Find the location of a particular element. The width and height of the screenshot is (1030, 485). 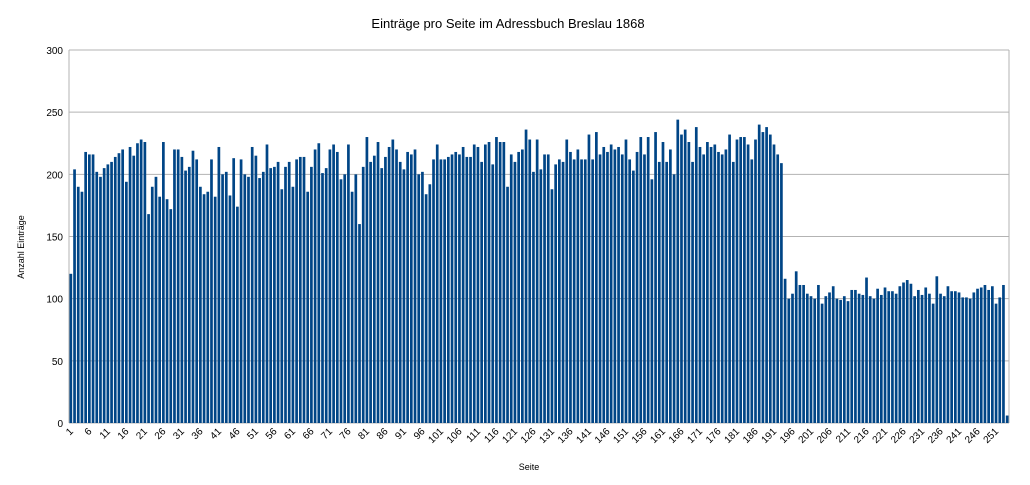

x-tick-label: 76 is located at coordinates (346, 434).